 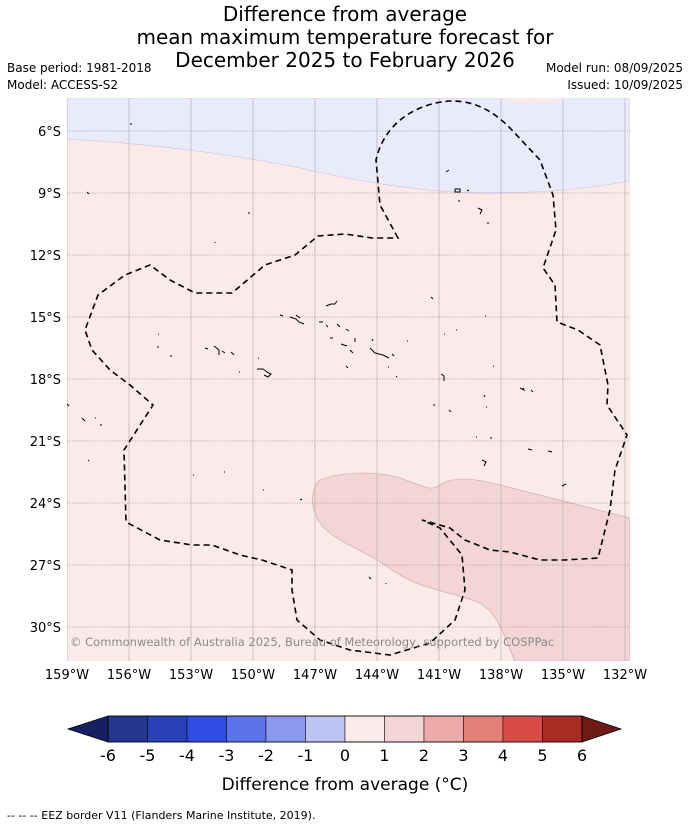 What do you see at coordinates (49, 194) in the screenshot?
I see `lat-label-9s: 9°S` at bounding box center [49, 194].